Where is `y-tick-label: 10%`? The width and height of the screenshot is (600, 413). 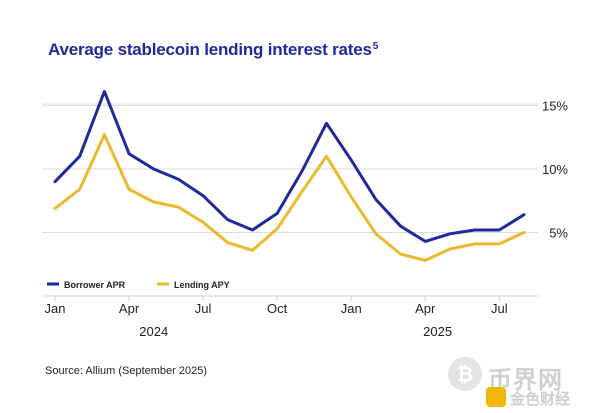
y-tick-label: 10% is located at coordinates (555, 169).